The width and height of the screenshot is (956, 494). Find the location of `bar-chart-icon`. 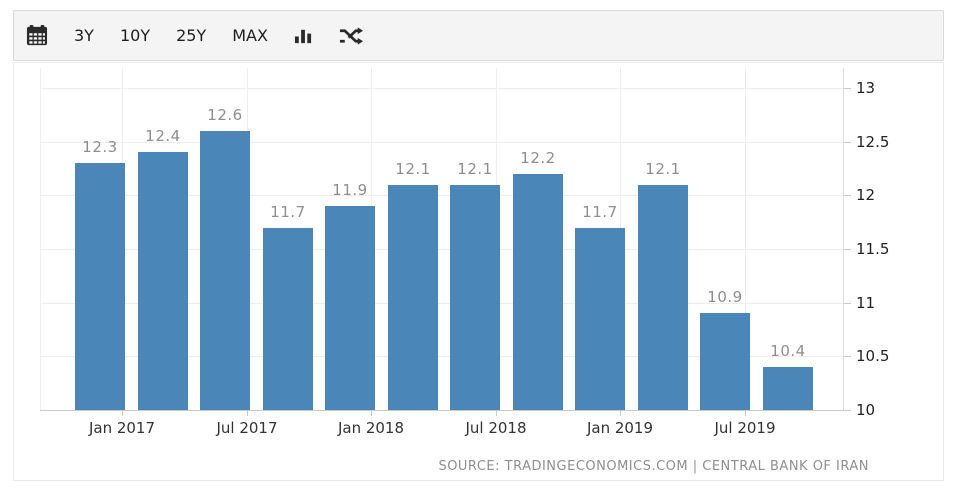

bar-chart-icon is located at coordinates (303, 35).